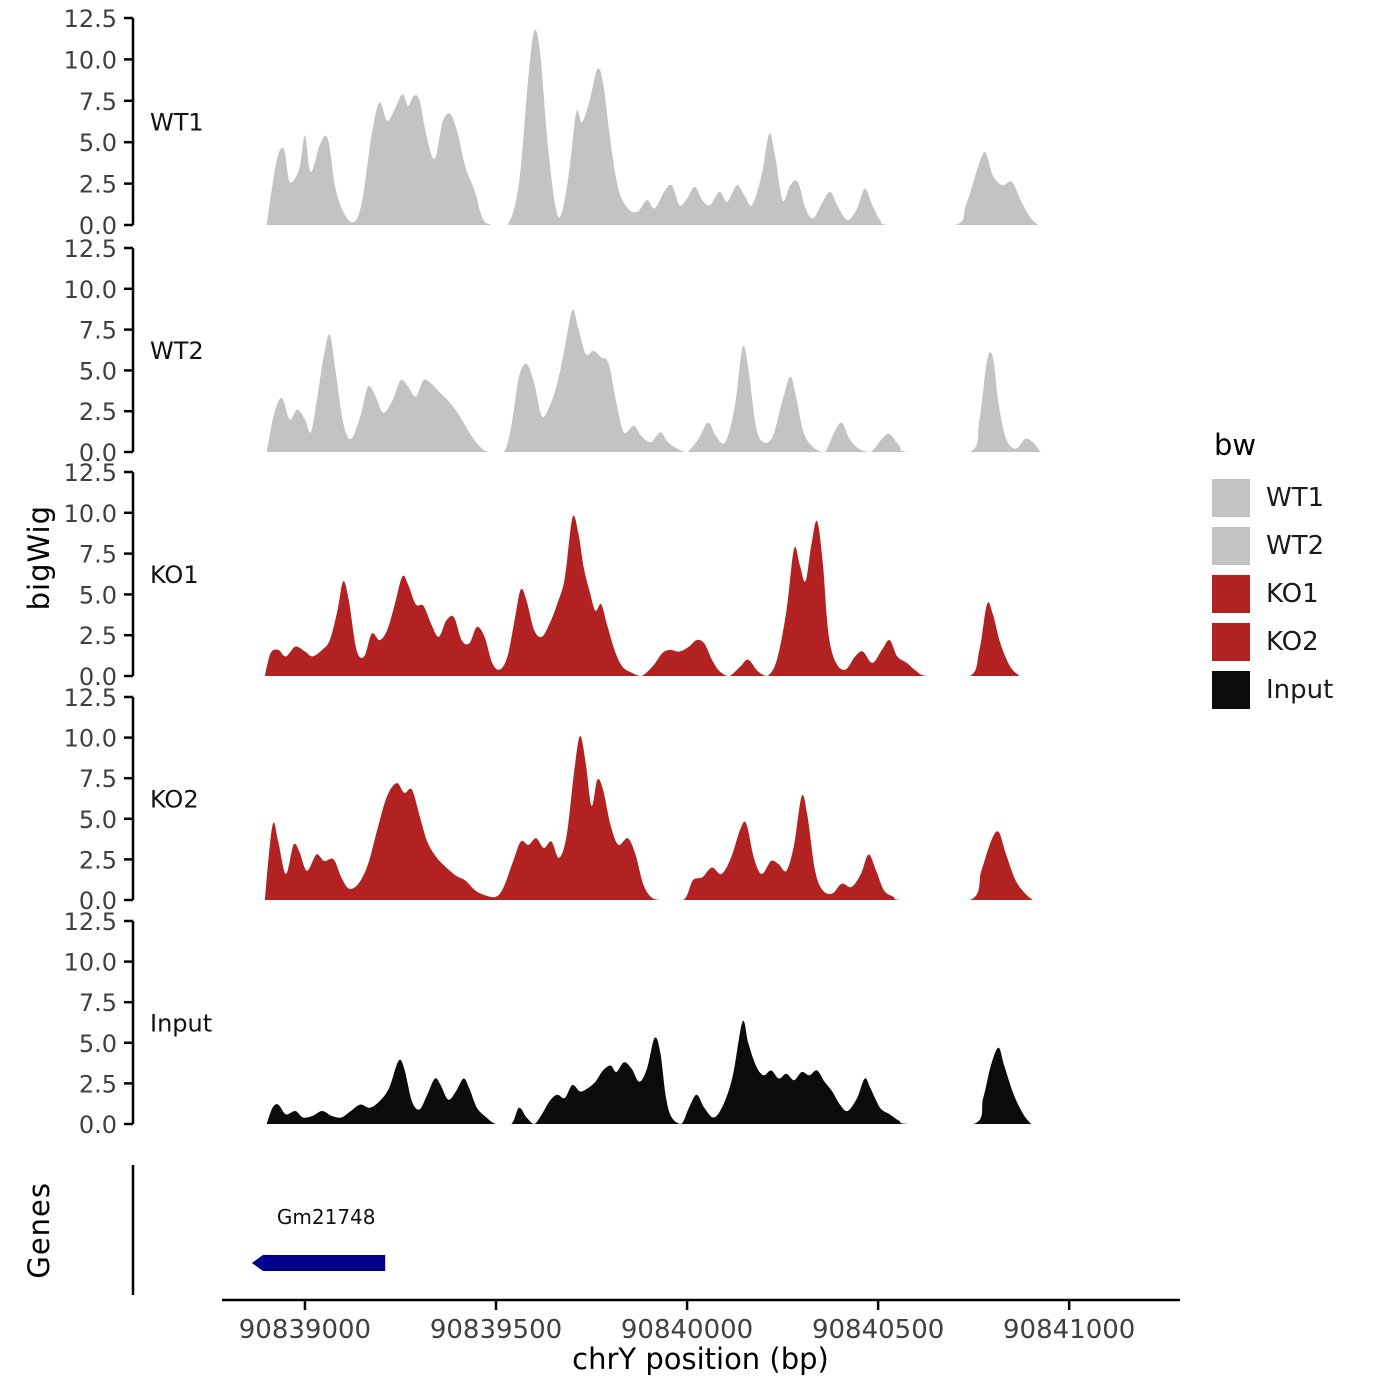  I want to click on track-panel-Input: 0.0 2.5 5.0 7.5 10.0 12.5 Input, so click(547, 1023).